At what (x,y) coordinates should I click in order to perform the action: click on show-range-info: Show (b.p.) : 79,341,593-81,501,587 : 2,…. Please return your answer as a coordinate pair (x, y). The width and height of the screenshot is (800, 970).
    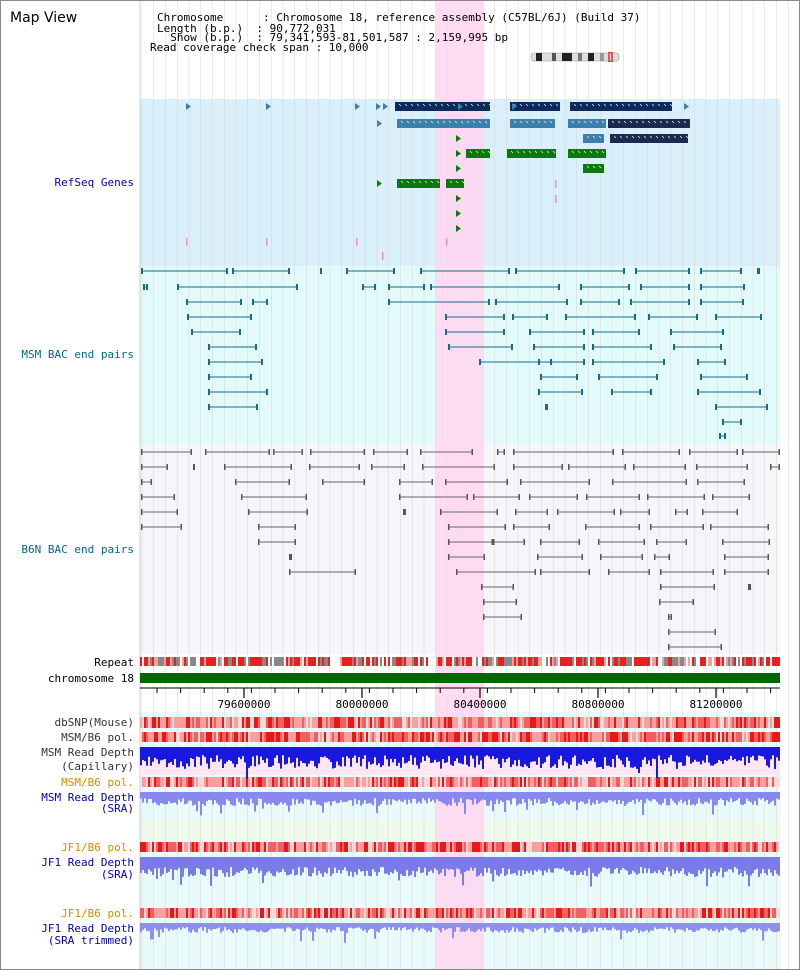
    Looking at the image, I should click on (332, 37).